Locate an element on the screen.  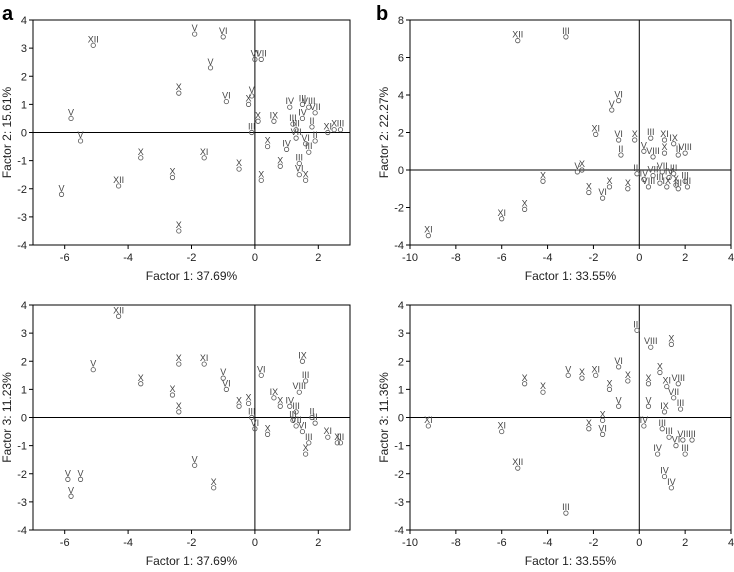
y-tick-label: 0 is located at coordinates (24, 419).